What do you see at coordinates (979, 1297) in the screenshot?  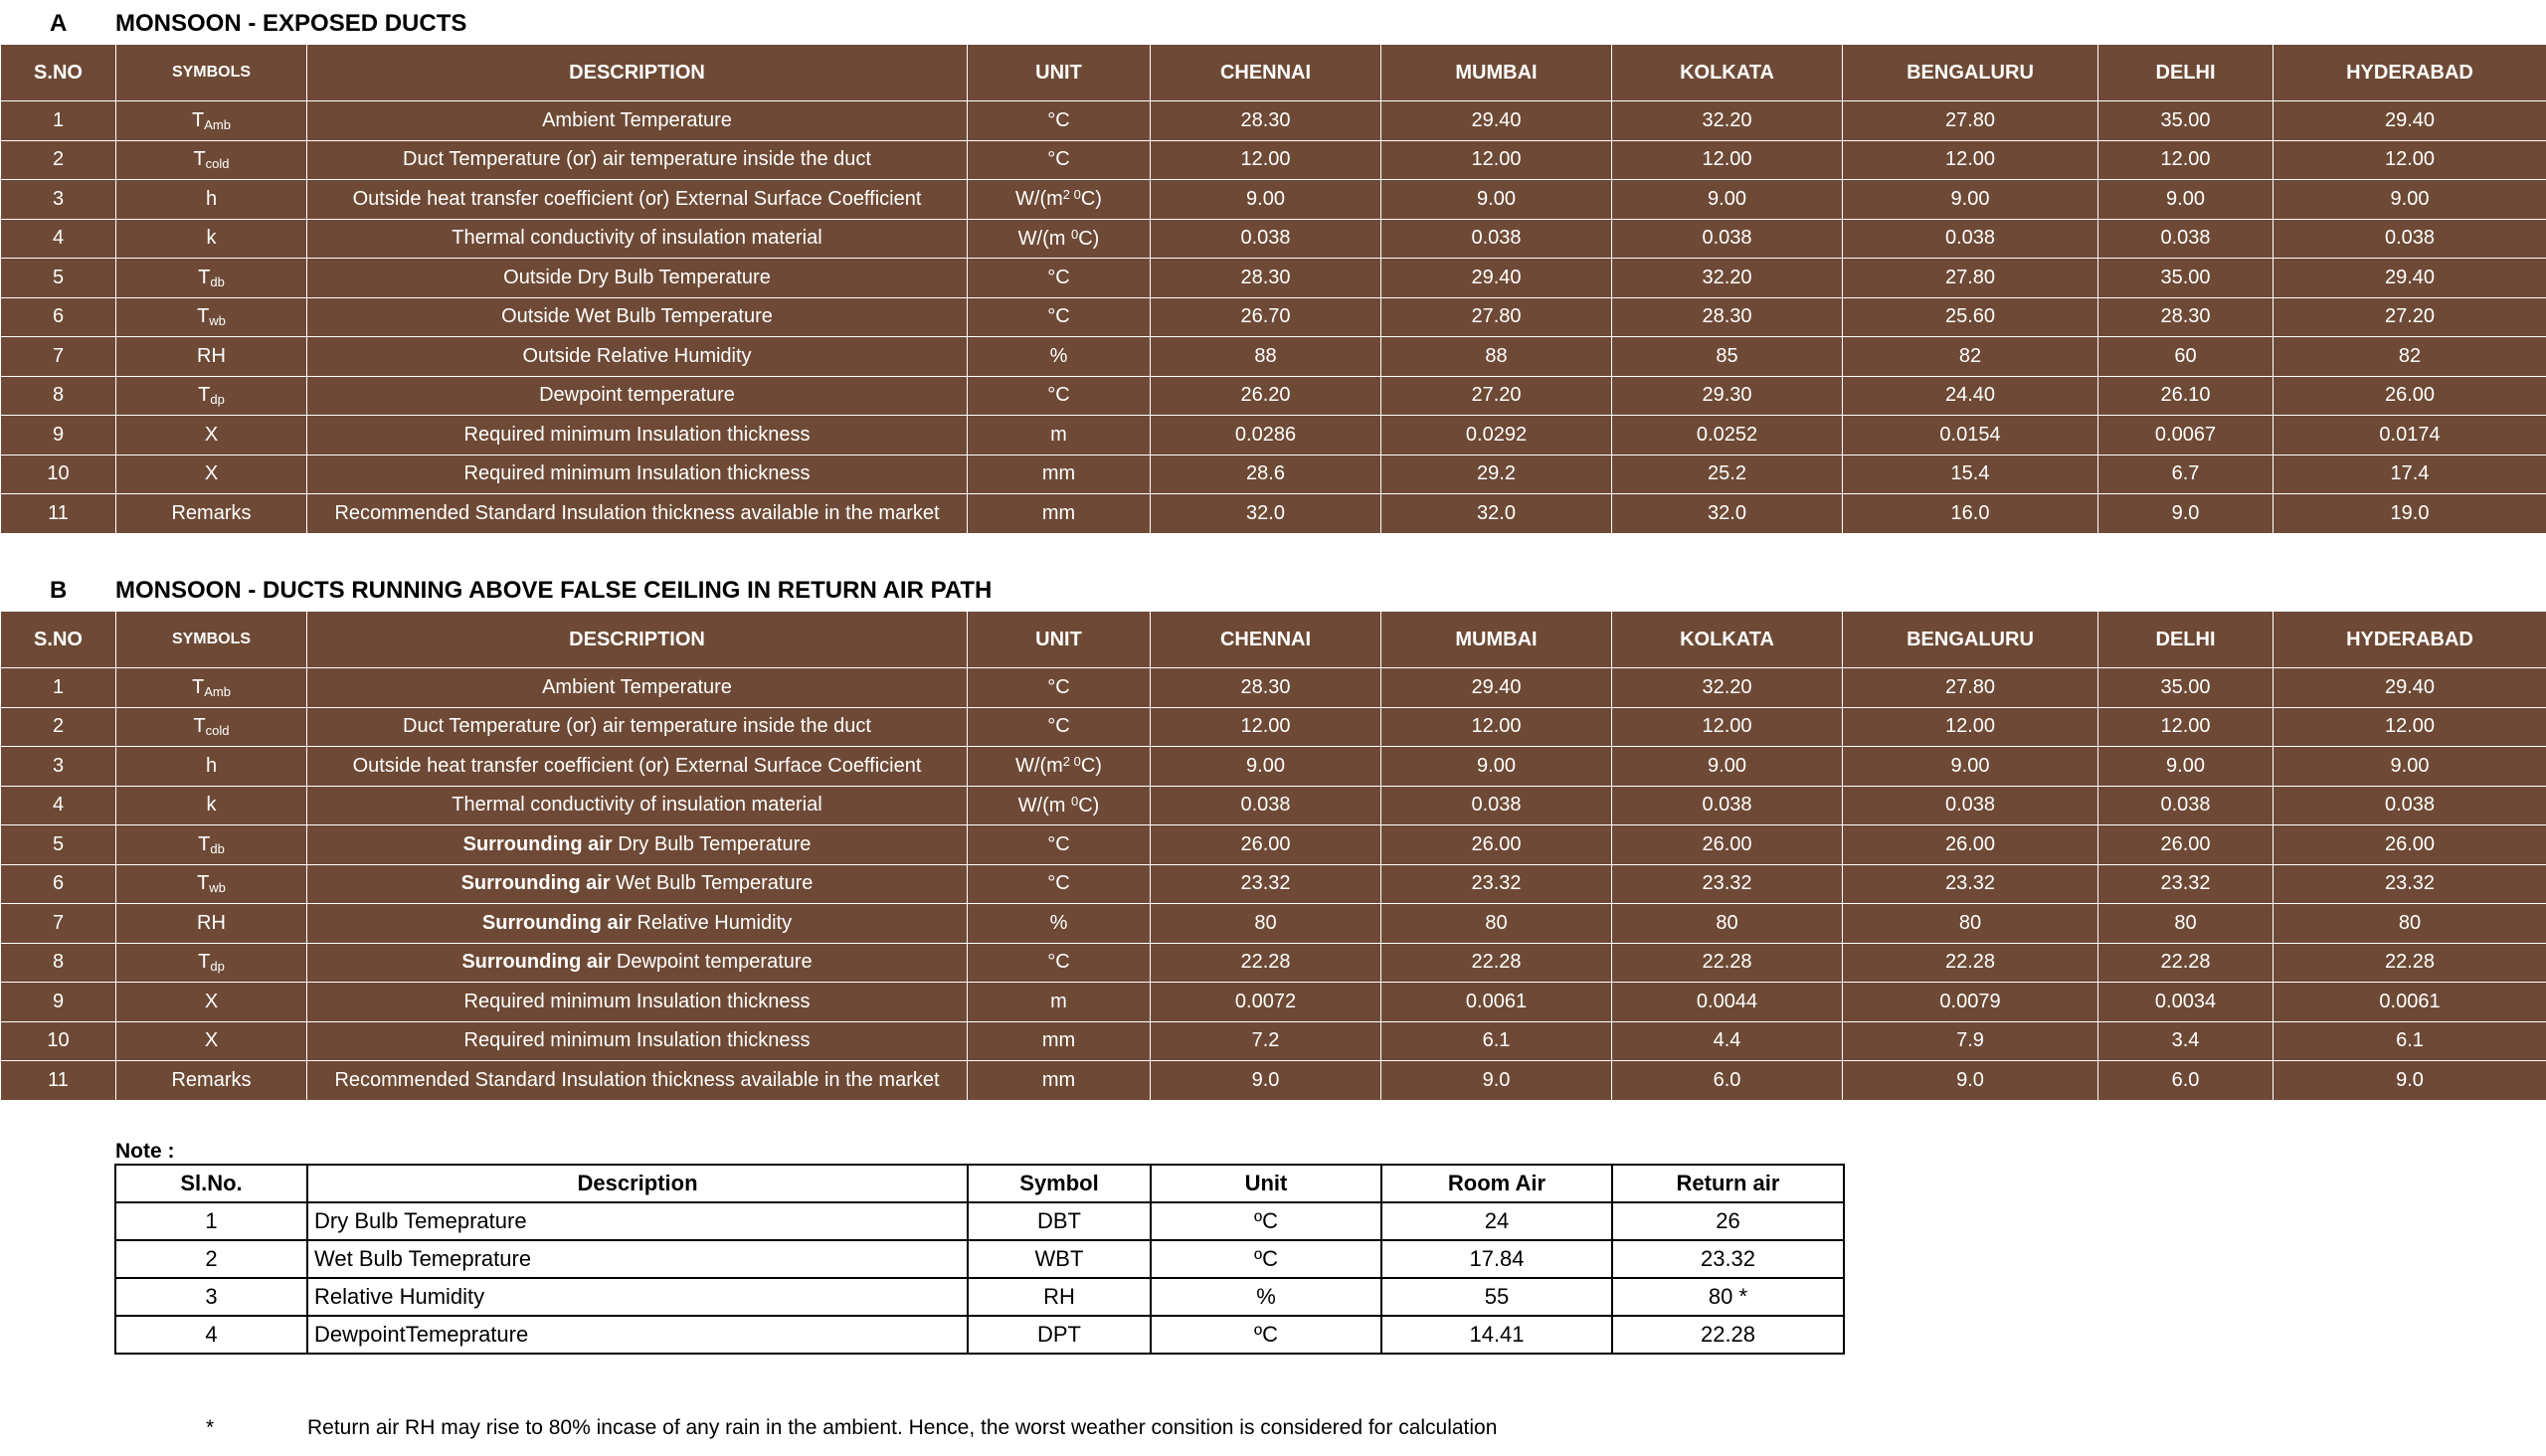 I see `note-row: 3 Relative Humidity RH% 55 80 *` at bounding box center [979, 1297].